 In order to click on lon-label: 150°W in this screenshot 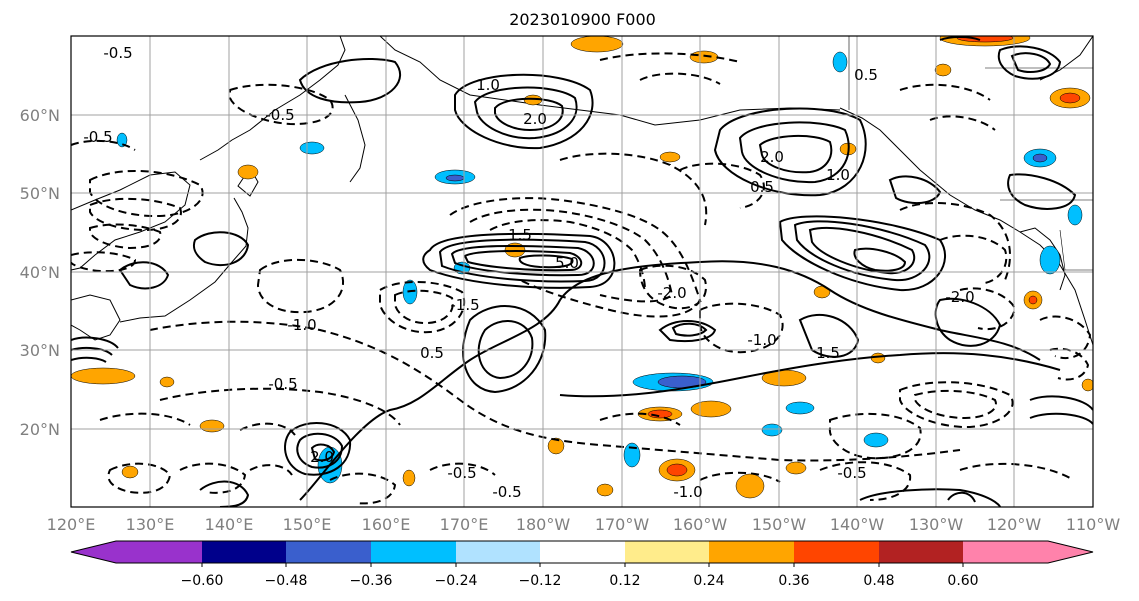, I will do `click(779, 524)`.